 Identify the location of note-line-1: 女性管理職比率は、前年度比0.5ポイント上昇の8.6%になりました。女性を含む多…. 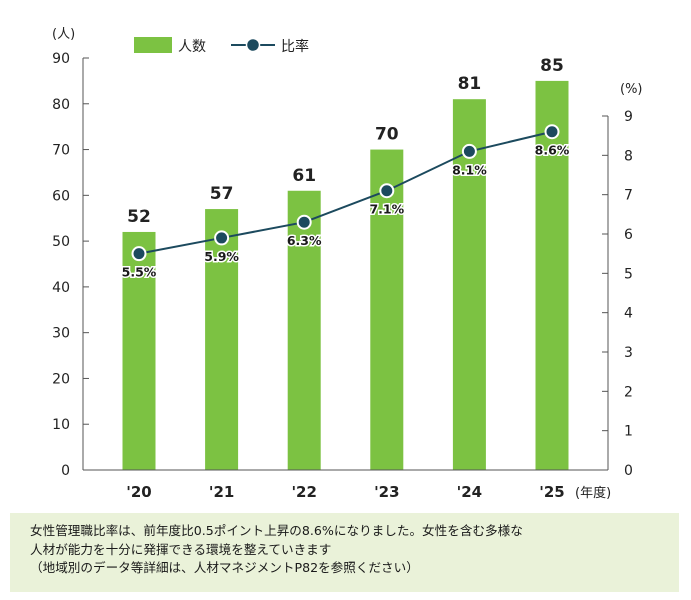
(276, 530).